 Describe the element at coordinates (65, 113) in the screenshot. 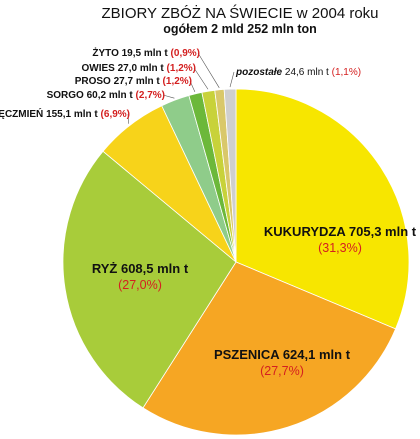

I see `slice-label-jeczmien: JĘCZMIEŃ 155,1 mln t (6,9%)` at that location.